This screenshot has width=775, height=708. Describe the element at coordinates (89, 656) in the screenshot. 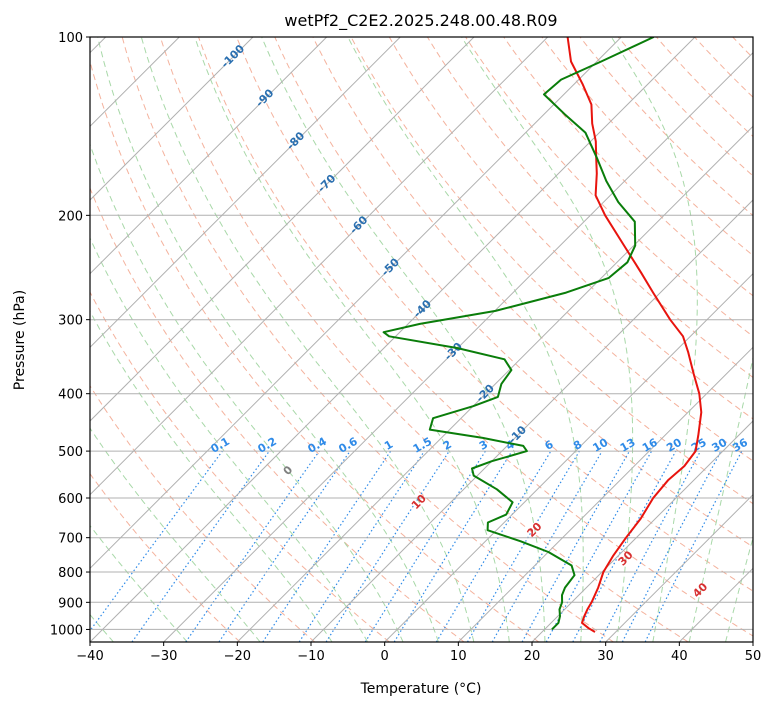

I see `x-tick-label: −40` at that location.